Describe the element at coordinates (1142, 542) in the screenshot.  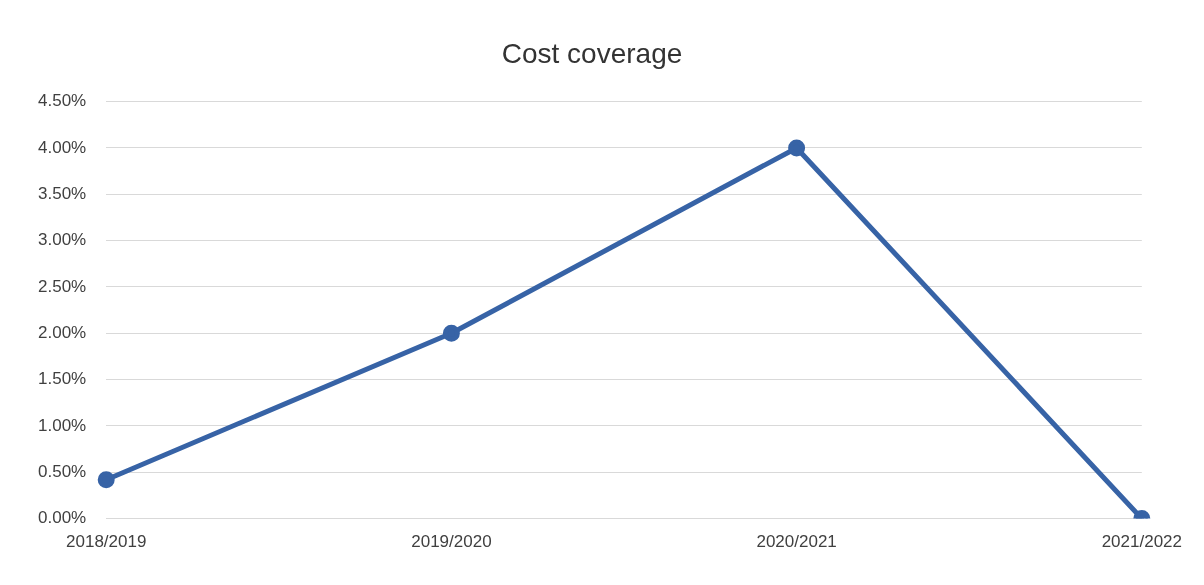
I see `x-tick-label: 2021/2022` at that location.